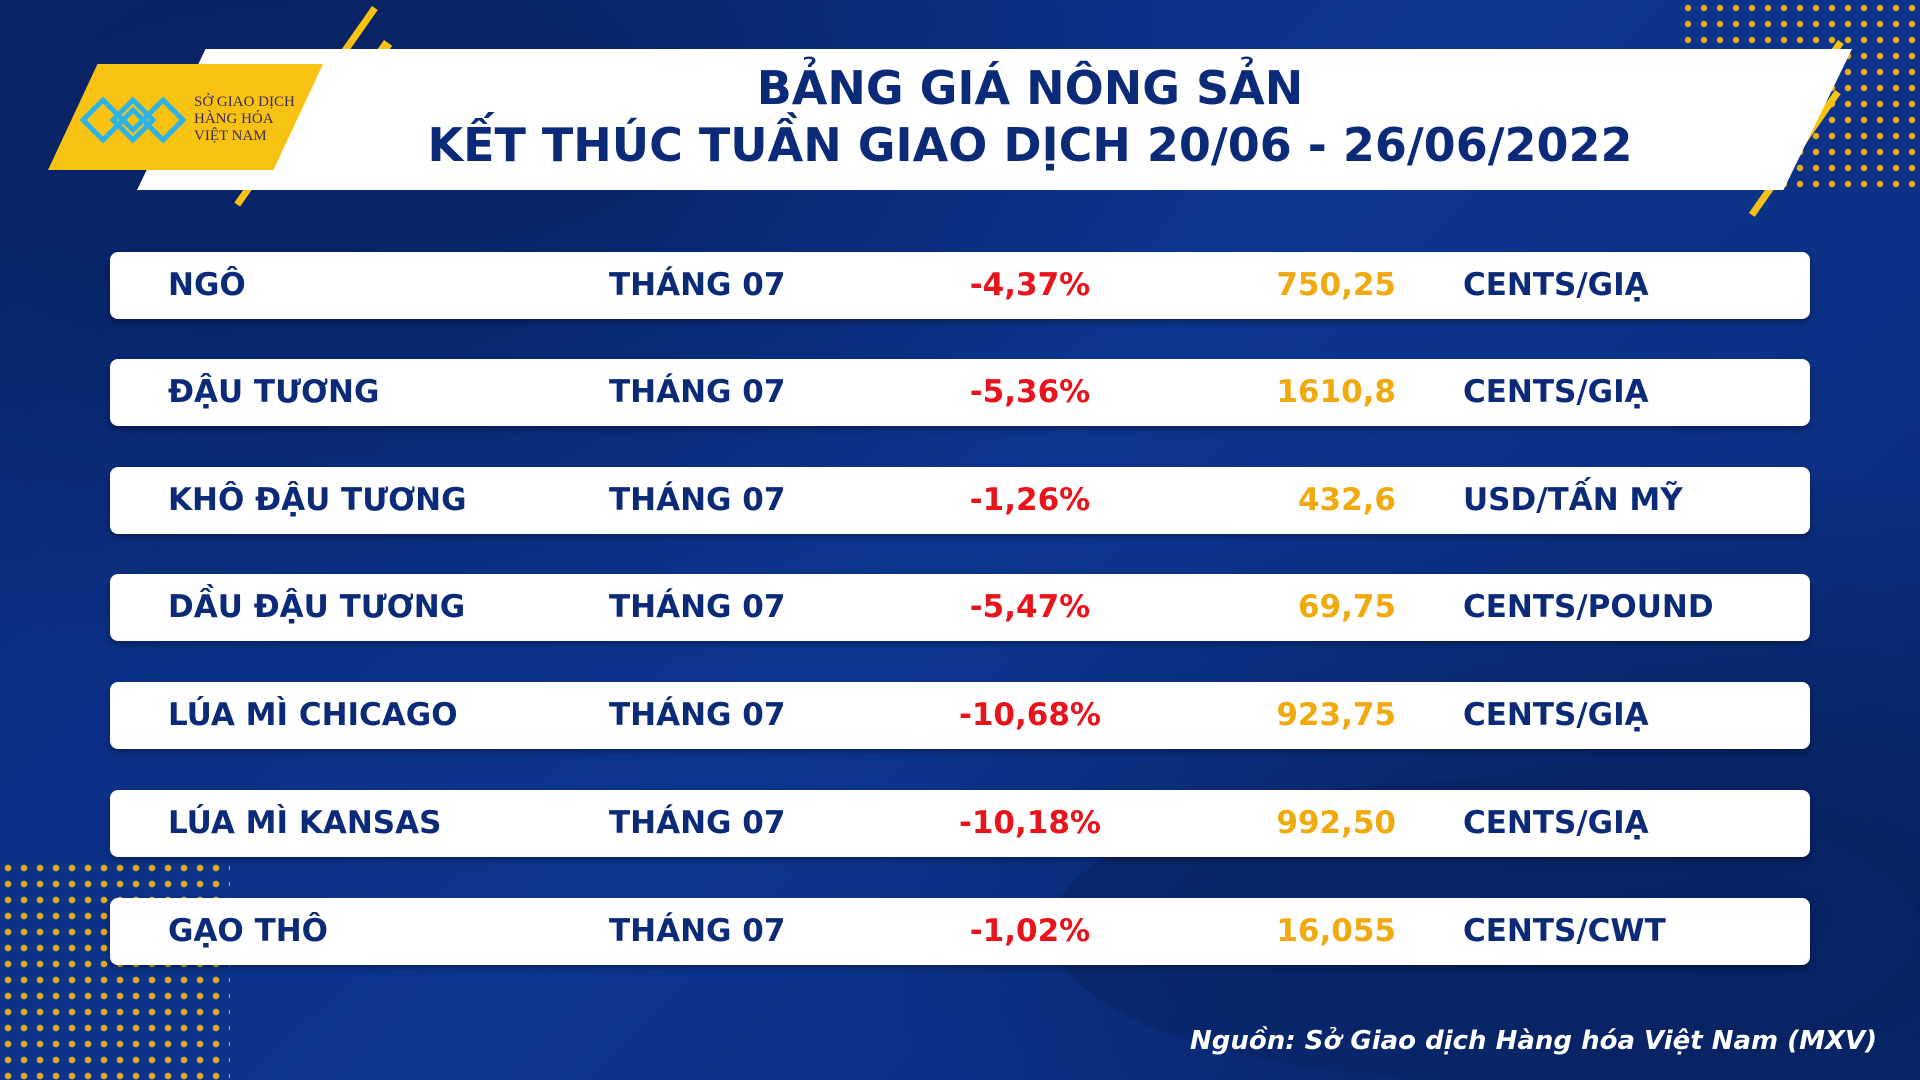 The height and width of the screenshot is (1080, 1920). I want to click on table-row: ĐẬU TƯƠNG THÁNG 07 -5,36% 1610,8 CENTS/GIẠ, so click(960, 392).